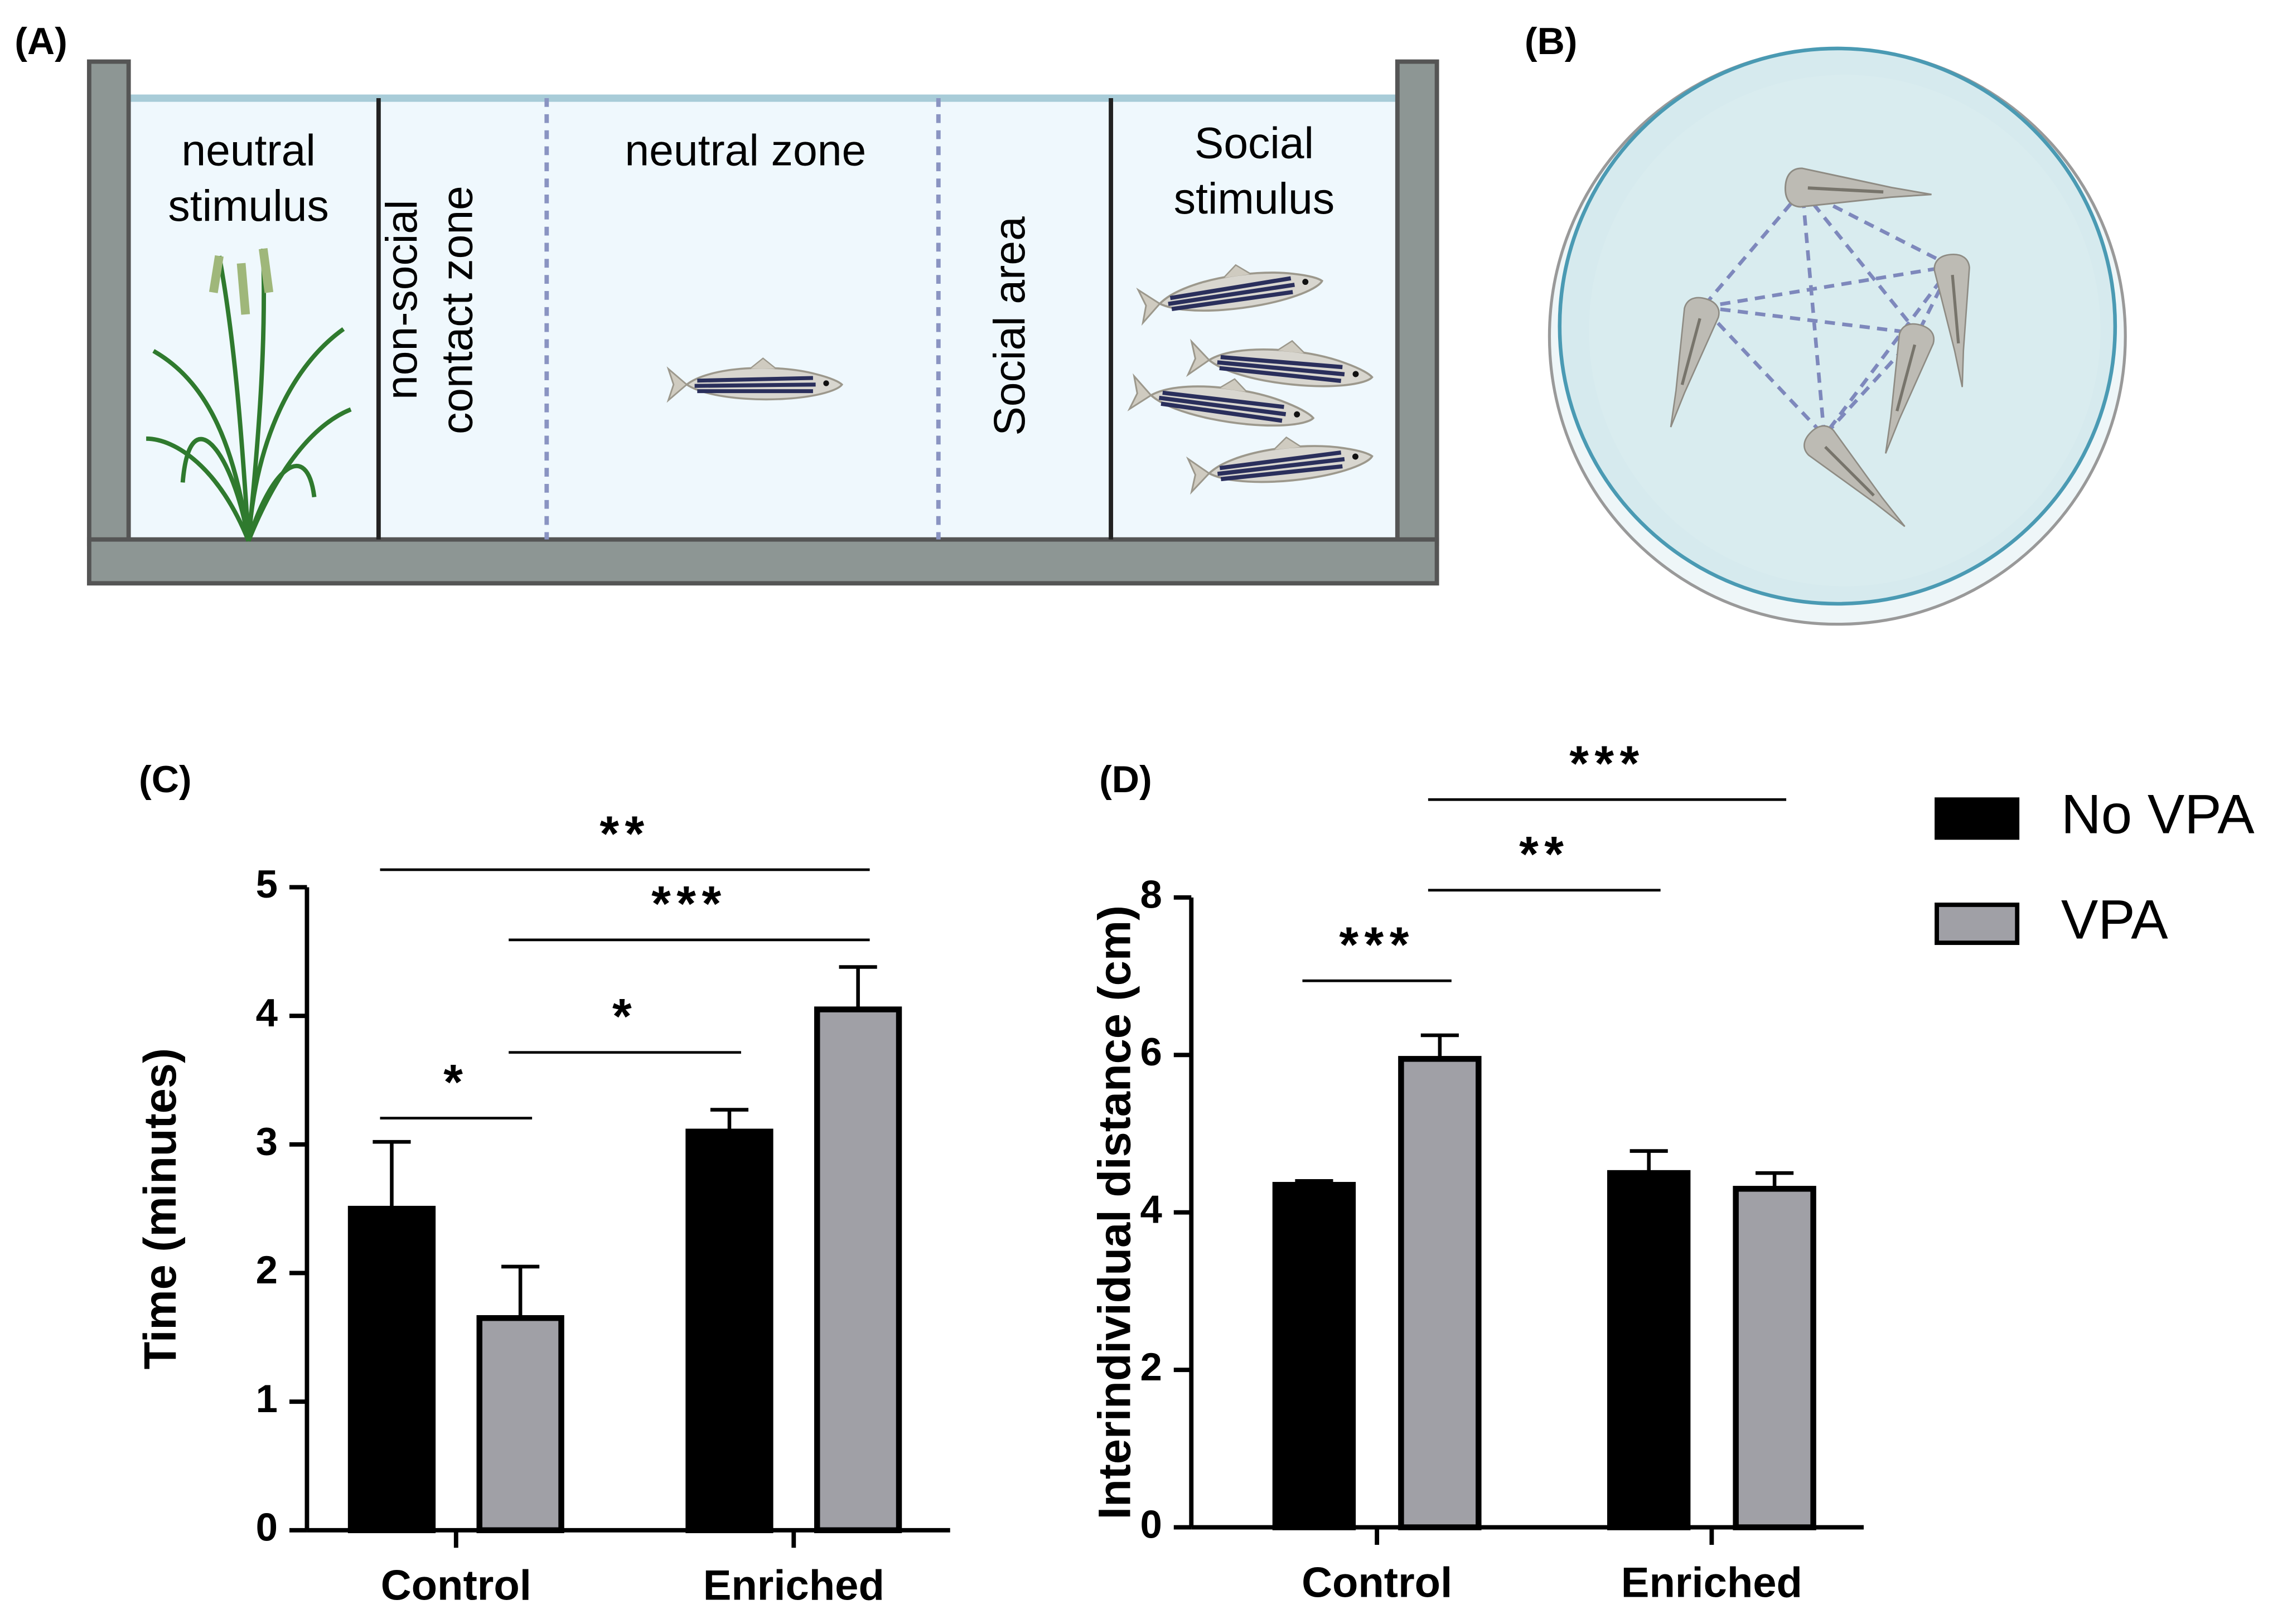  I want to click on zone-label: neutral zone, so click(745, 150).